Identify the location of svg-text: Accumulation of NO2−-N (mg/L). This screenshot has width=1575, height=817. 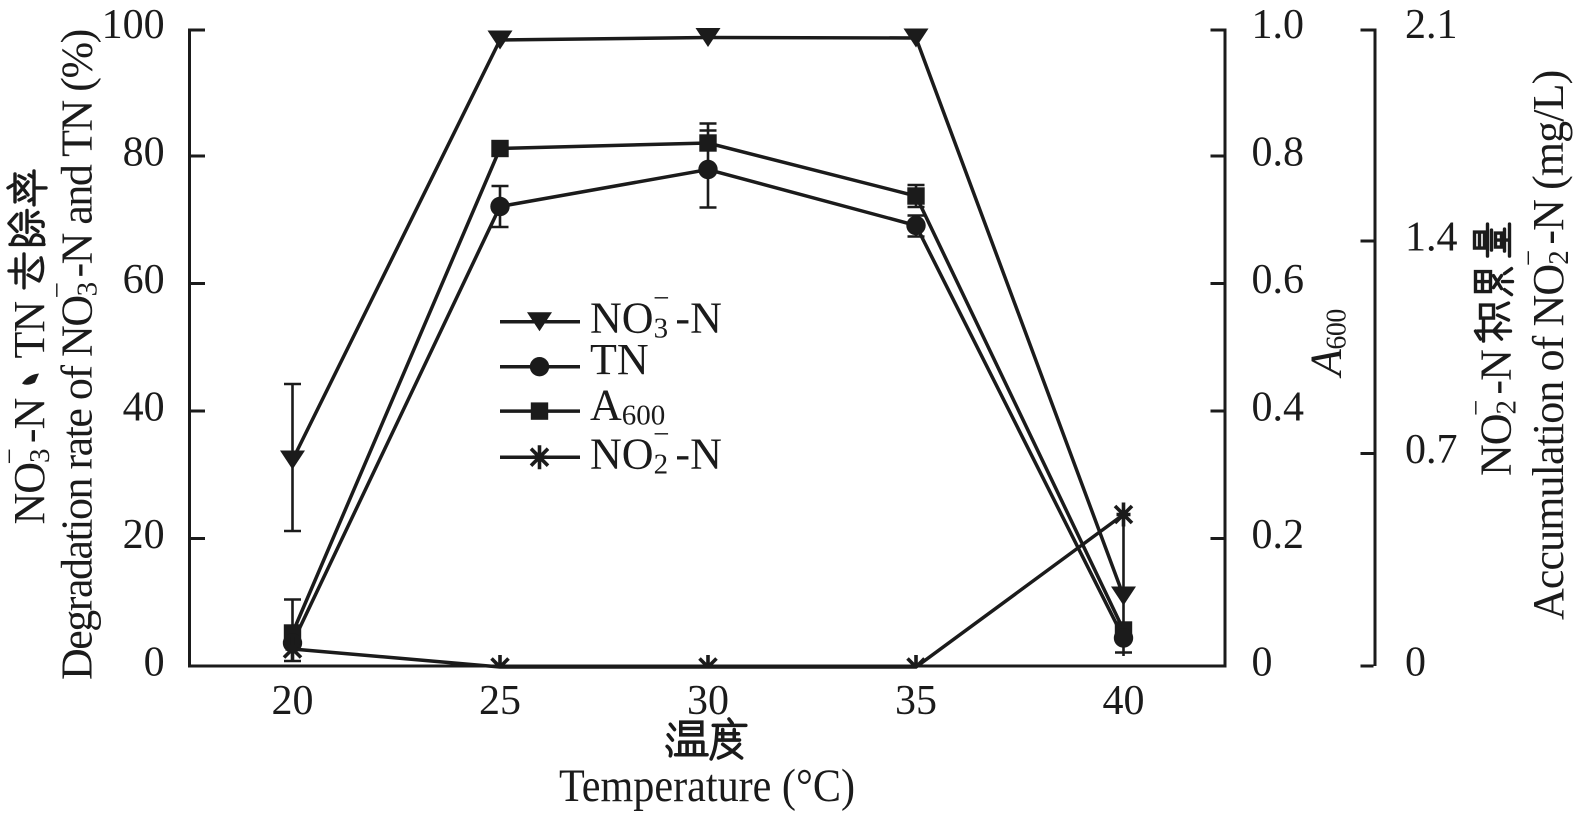
(1544, 345).